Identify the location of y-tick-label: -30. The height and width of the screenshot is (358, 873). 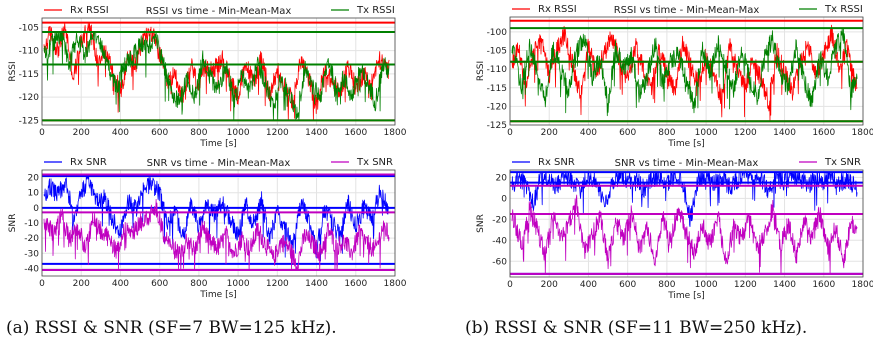
(31, 254).